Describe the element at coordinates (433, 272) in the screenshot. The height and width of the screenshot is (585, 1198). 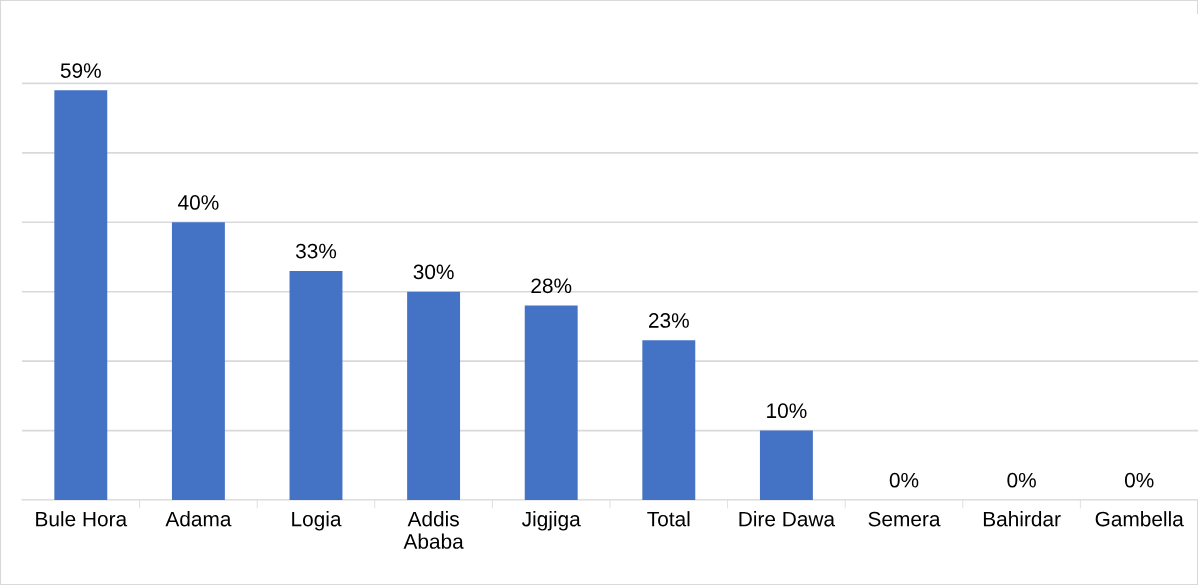
I see `data-label: 30%` at that location.